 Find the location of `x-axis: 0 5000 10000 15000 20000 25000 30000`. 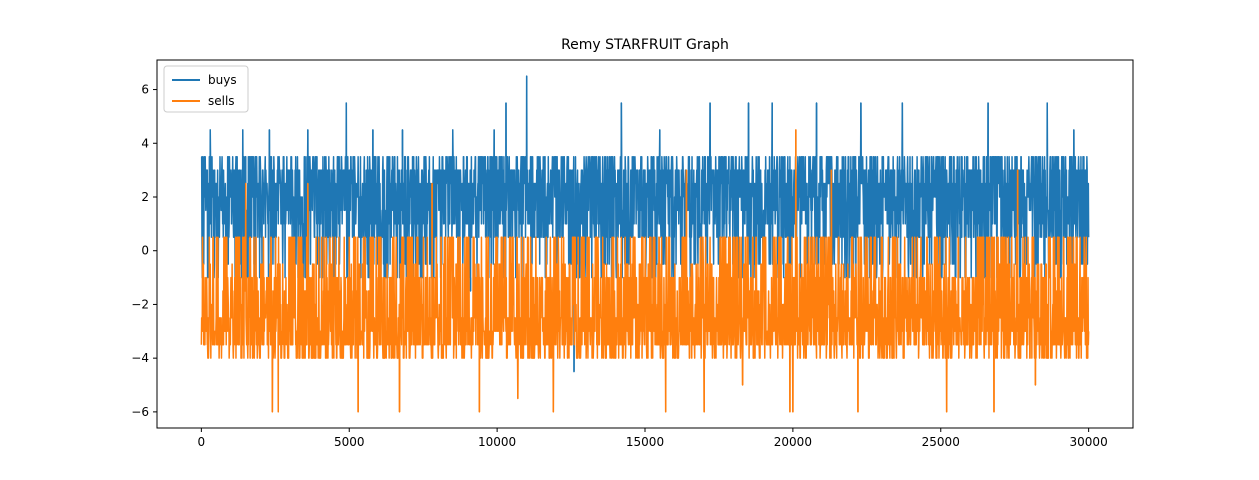

x-axis: 0 5000 10000 15000 20000 25000 30000 is located at coordinates (653, 438).